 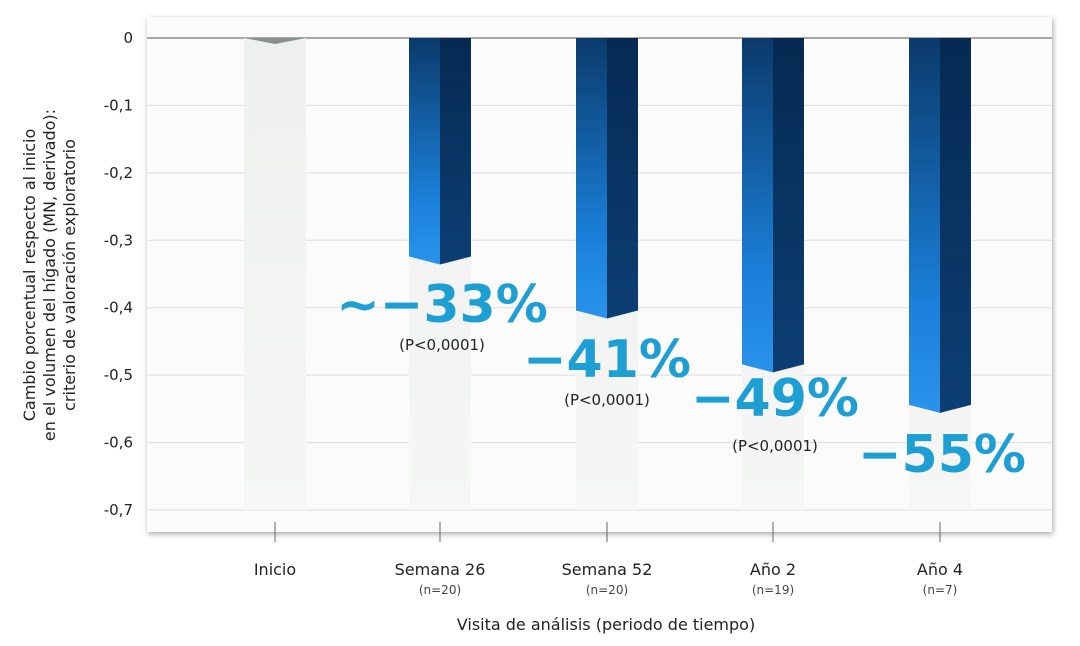 I want to click on y-tick-label: -0,7, so click(x=118, y=510).